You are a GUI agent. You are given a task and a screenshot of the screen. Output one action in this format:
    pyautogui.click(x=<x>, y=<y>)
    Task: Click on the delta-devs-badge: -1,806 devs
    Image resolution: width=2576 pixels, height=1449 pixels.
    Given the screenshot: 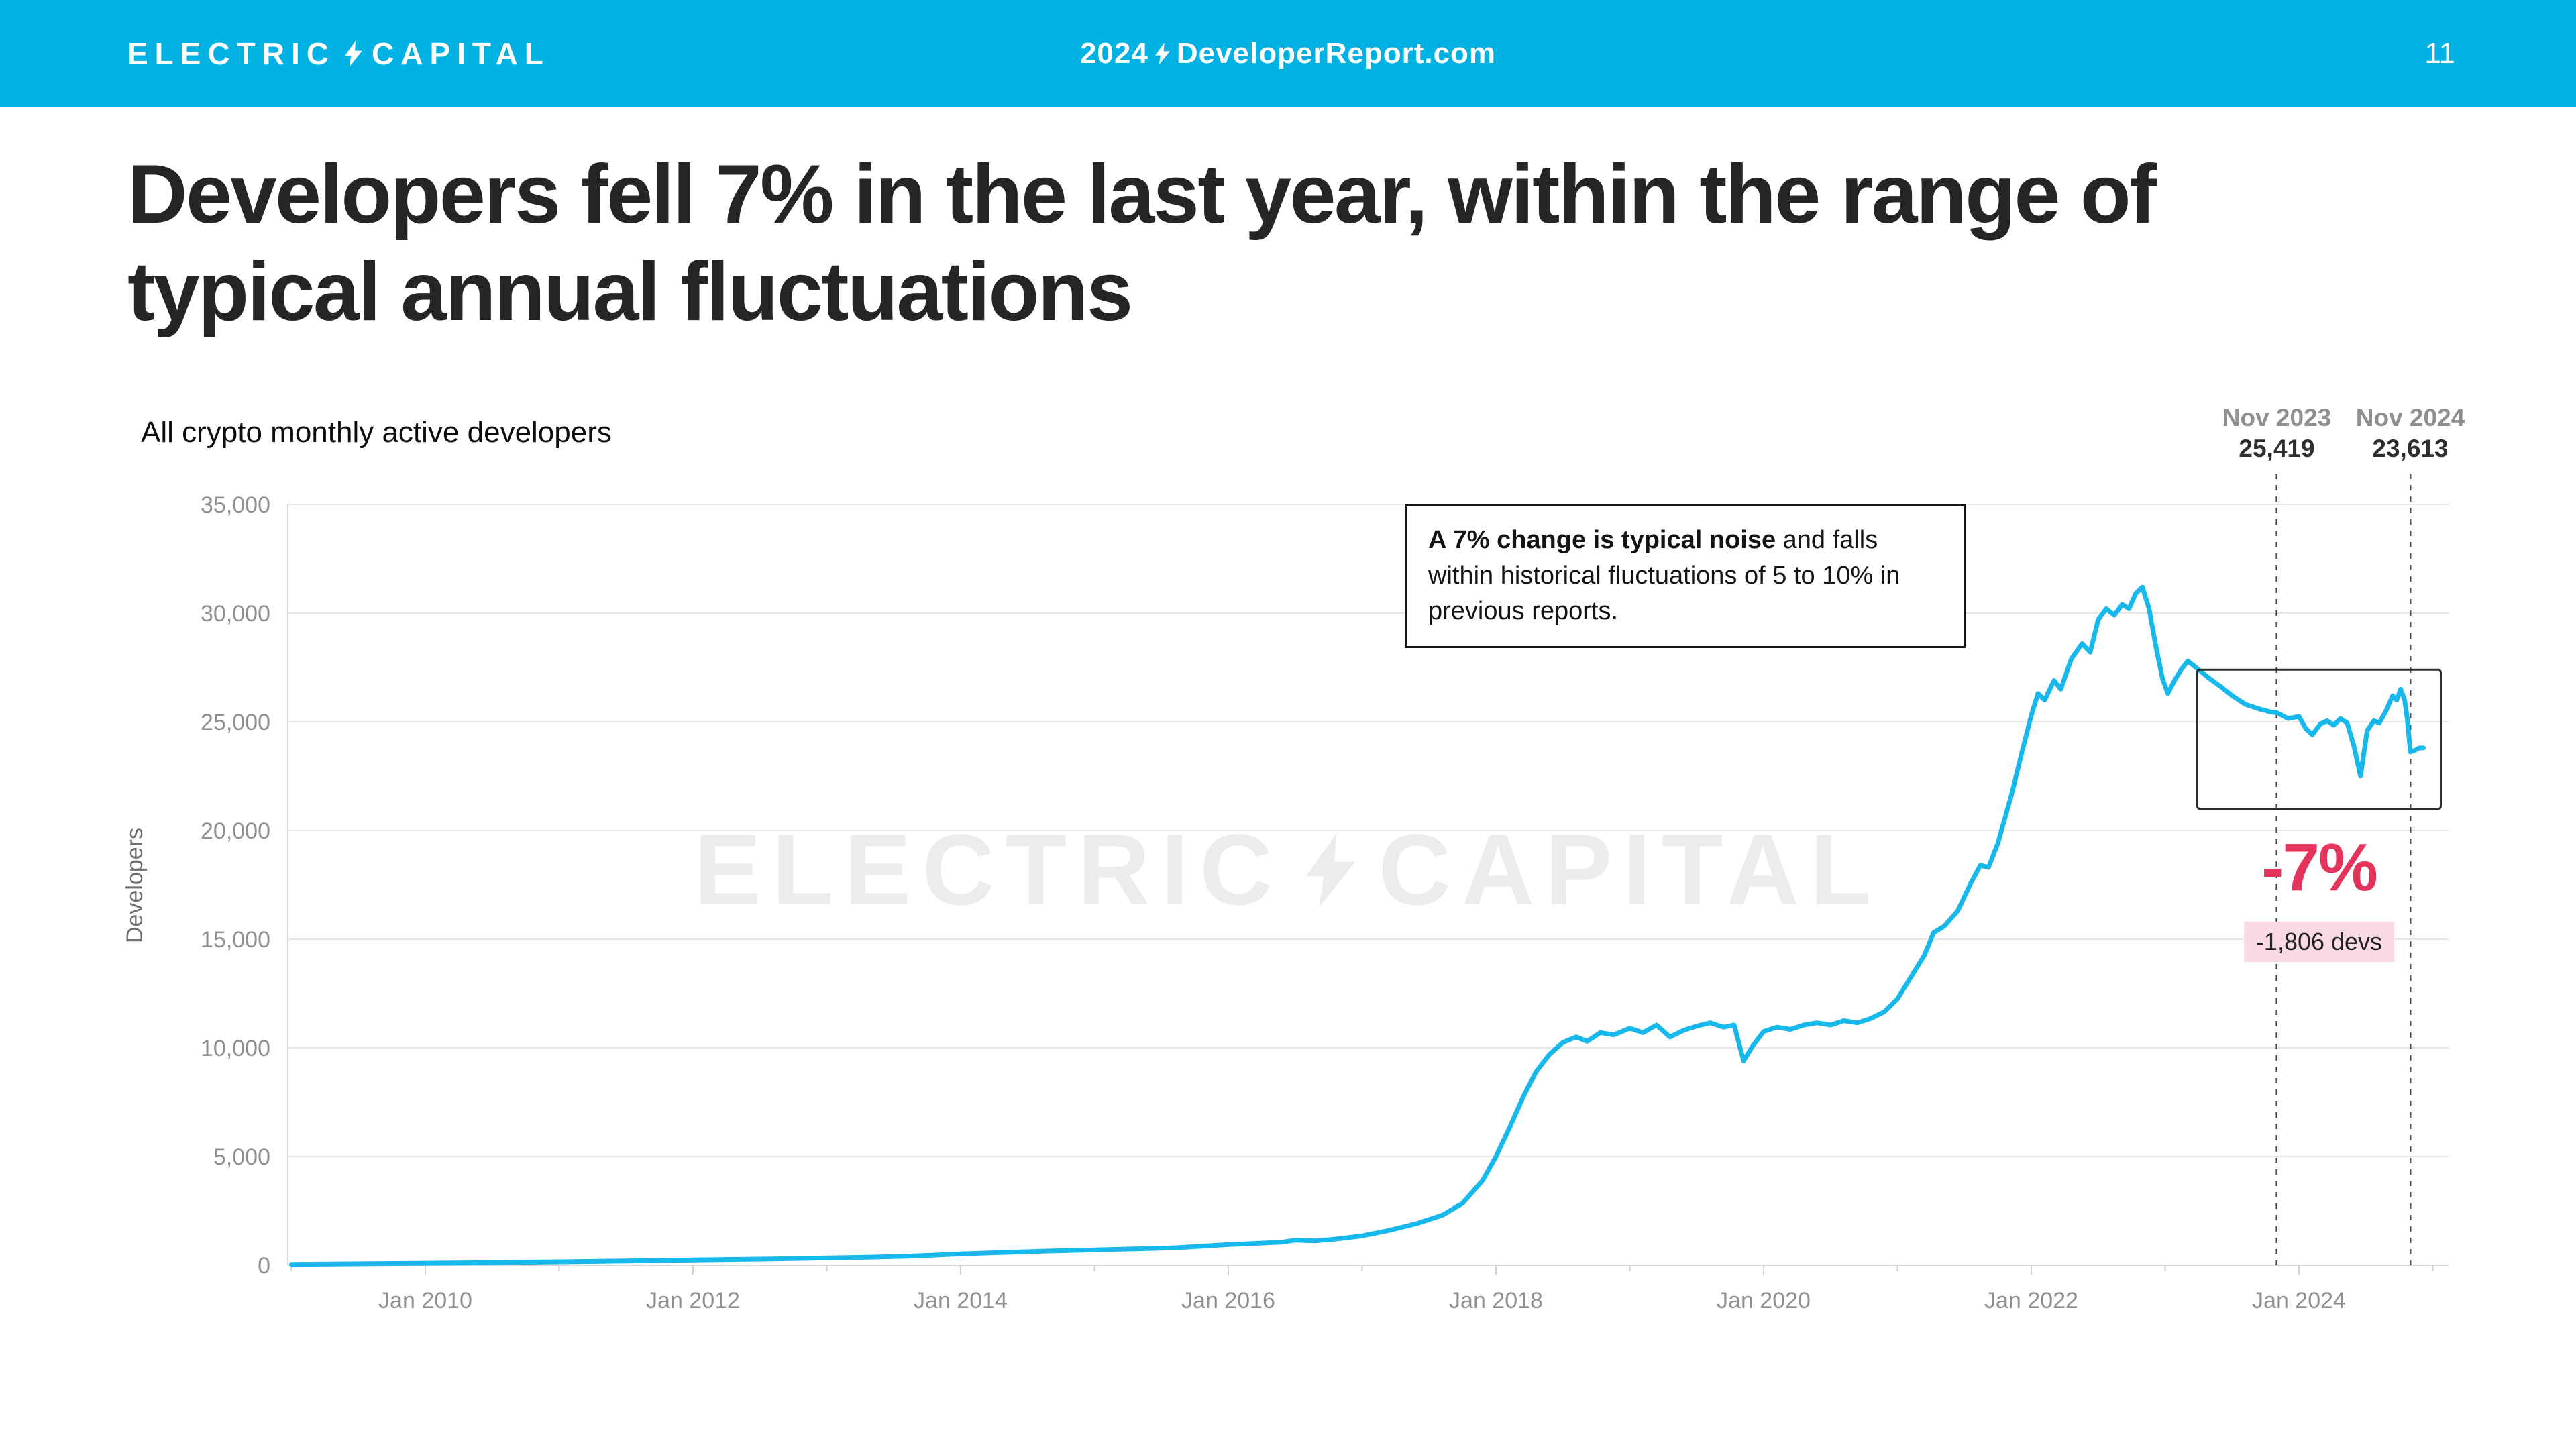 What is the action you would take?
    pyautogui.click(x=2319, y=942)
    